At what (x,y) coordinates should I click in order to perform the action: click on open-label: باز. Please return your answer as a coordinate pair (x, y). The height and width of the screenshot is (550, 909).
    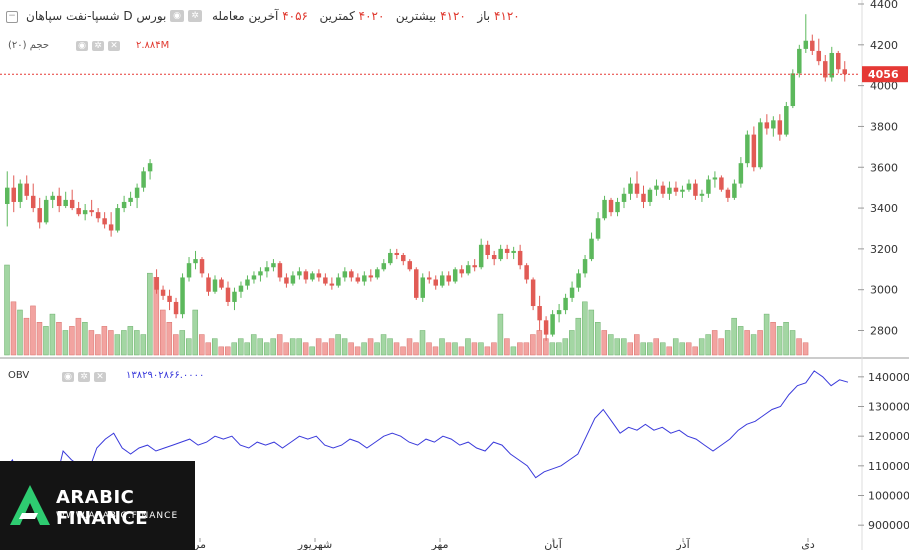
    Looking at the image, I should click on (484, 16).